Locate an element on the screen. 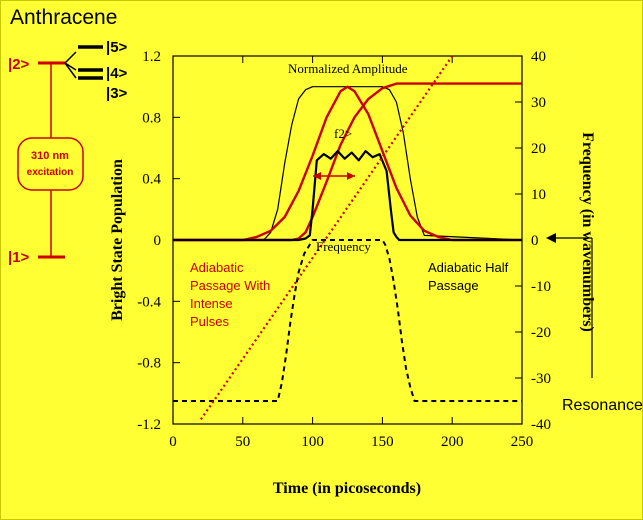 The image size is (643, 520). y2-tick-label: 30 is located at coordinates (538, 103).